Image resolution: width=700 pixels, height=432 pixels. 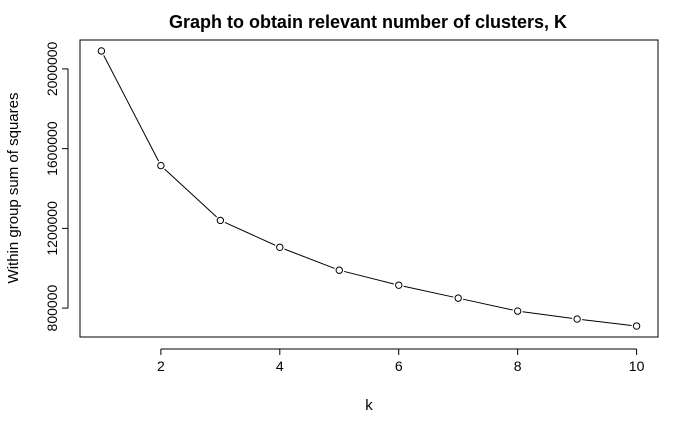 I want to click on x-axis: 2 4 6 8 10, so click(x=401, y=361).